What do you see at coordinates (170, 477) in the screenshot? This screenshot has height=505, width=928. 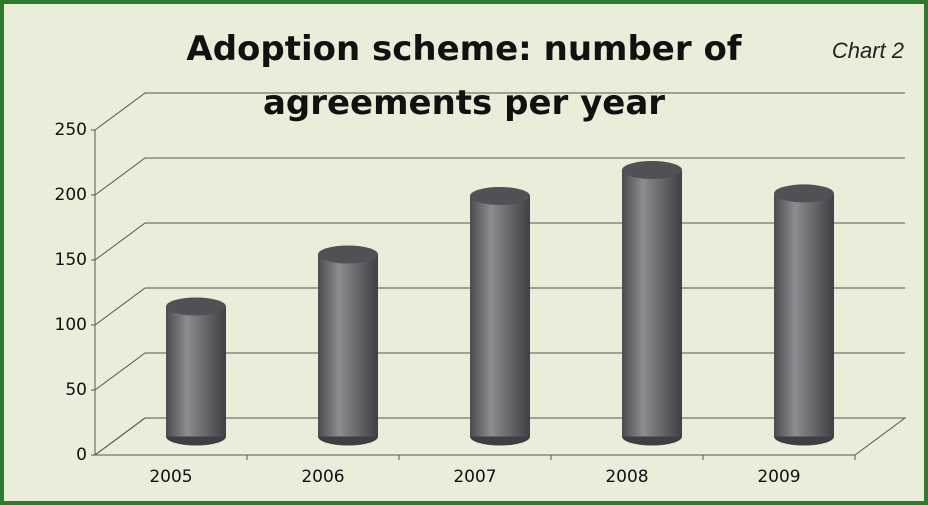 I see `x-tick-label: 2005` at bounding box center [170, 477].